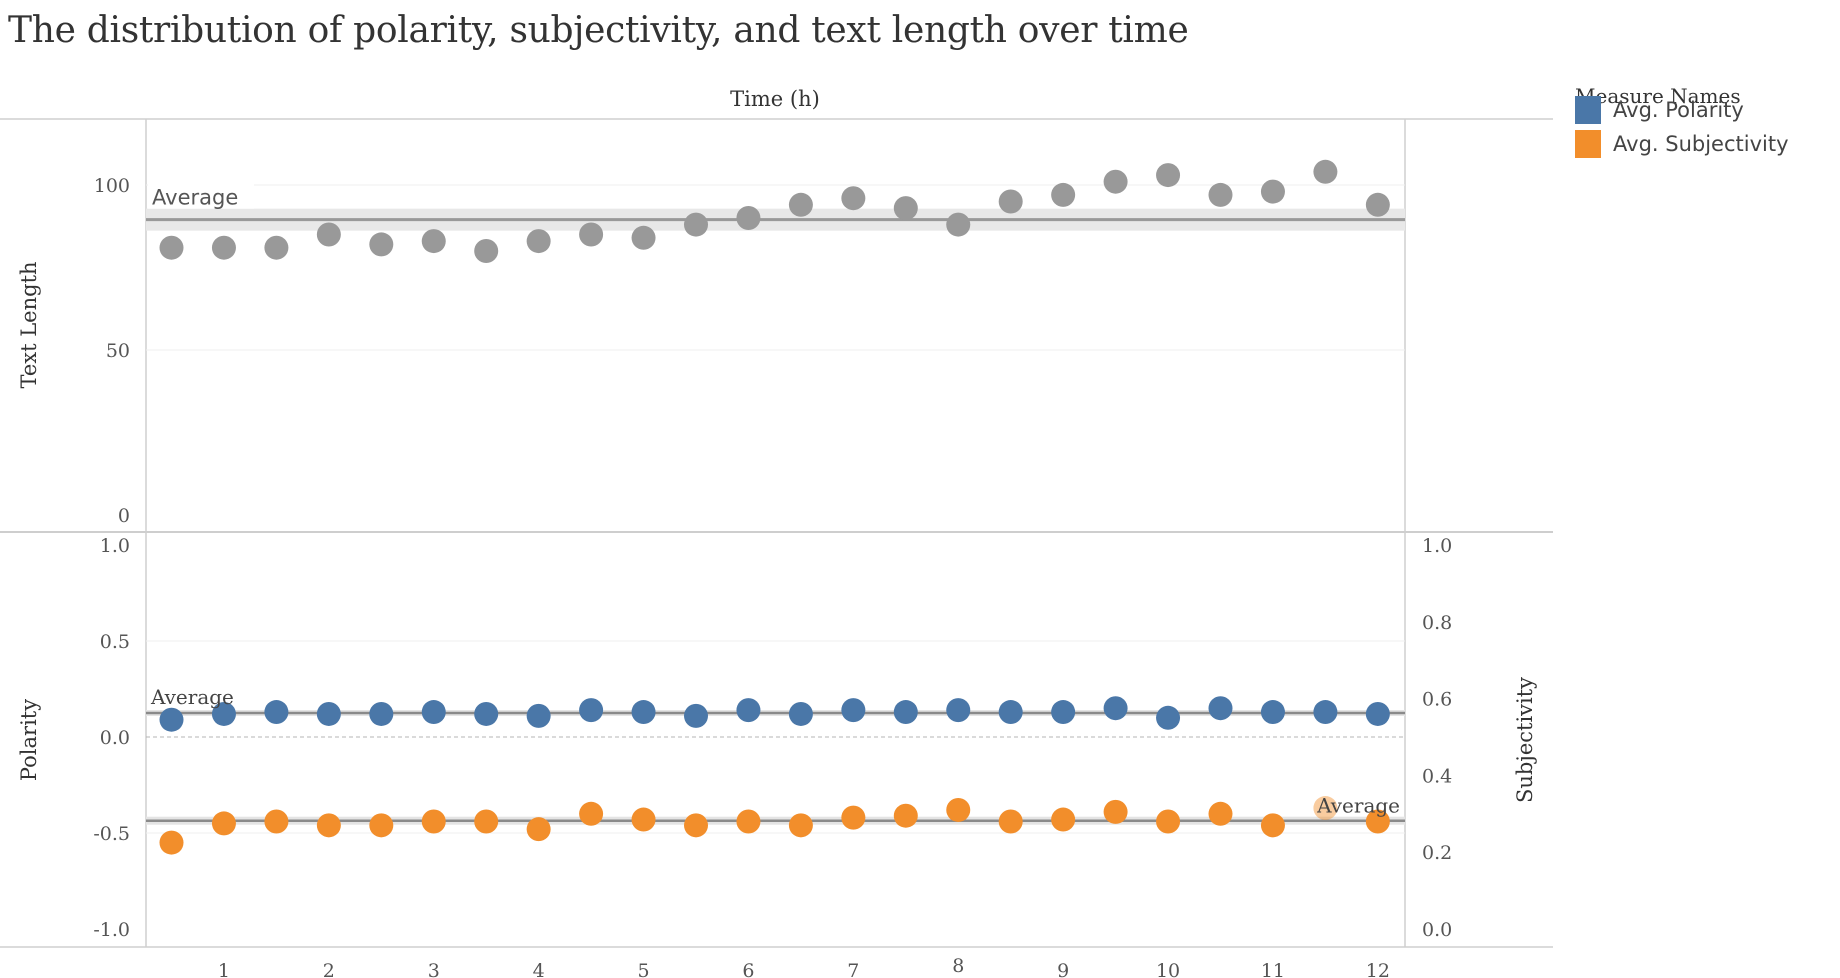 This screenshot has height=978, width=1840. I want to click on y-axis-title-polarity: Polarity, so click(29, 740).